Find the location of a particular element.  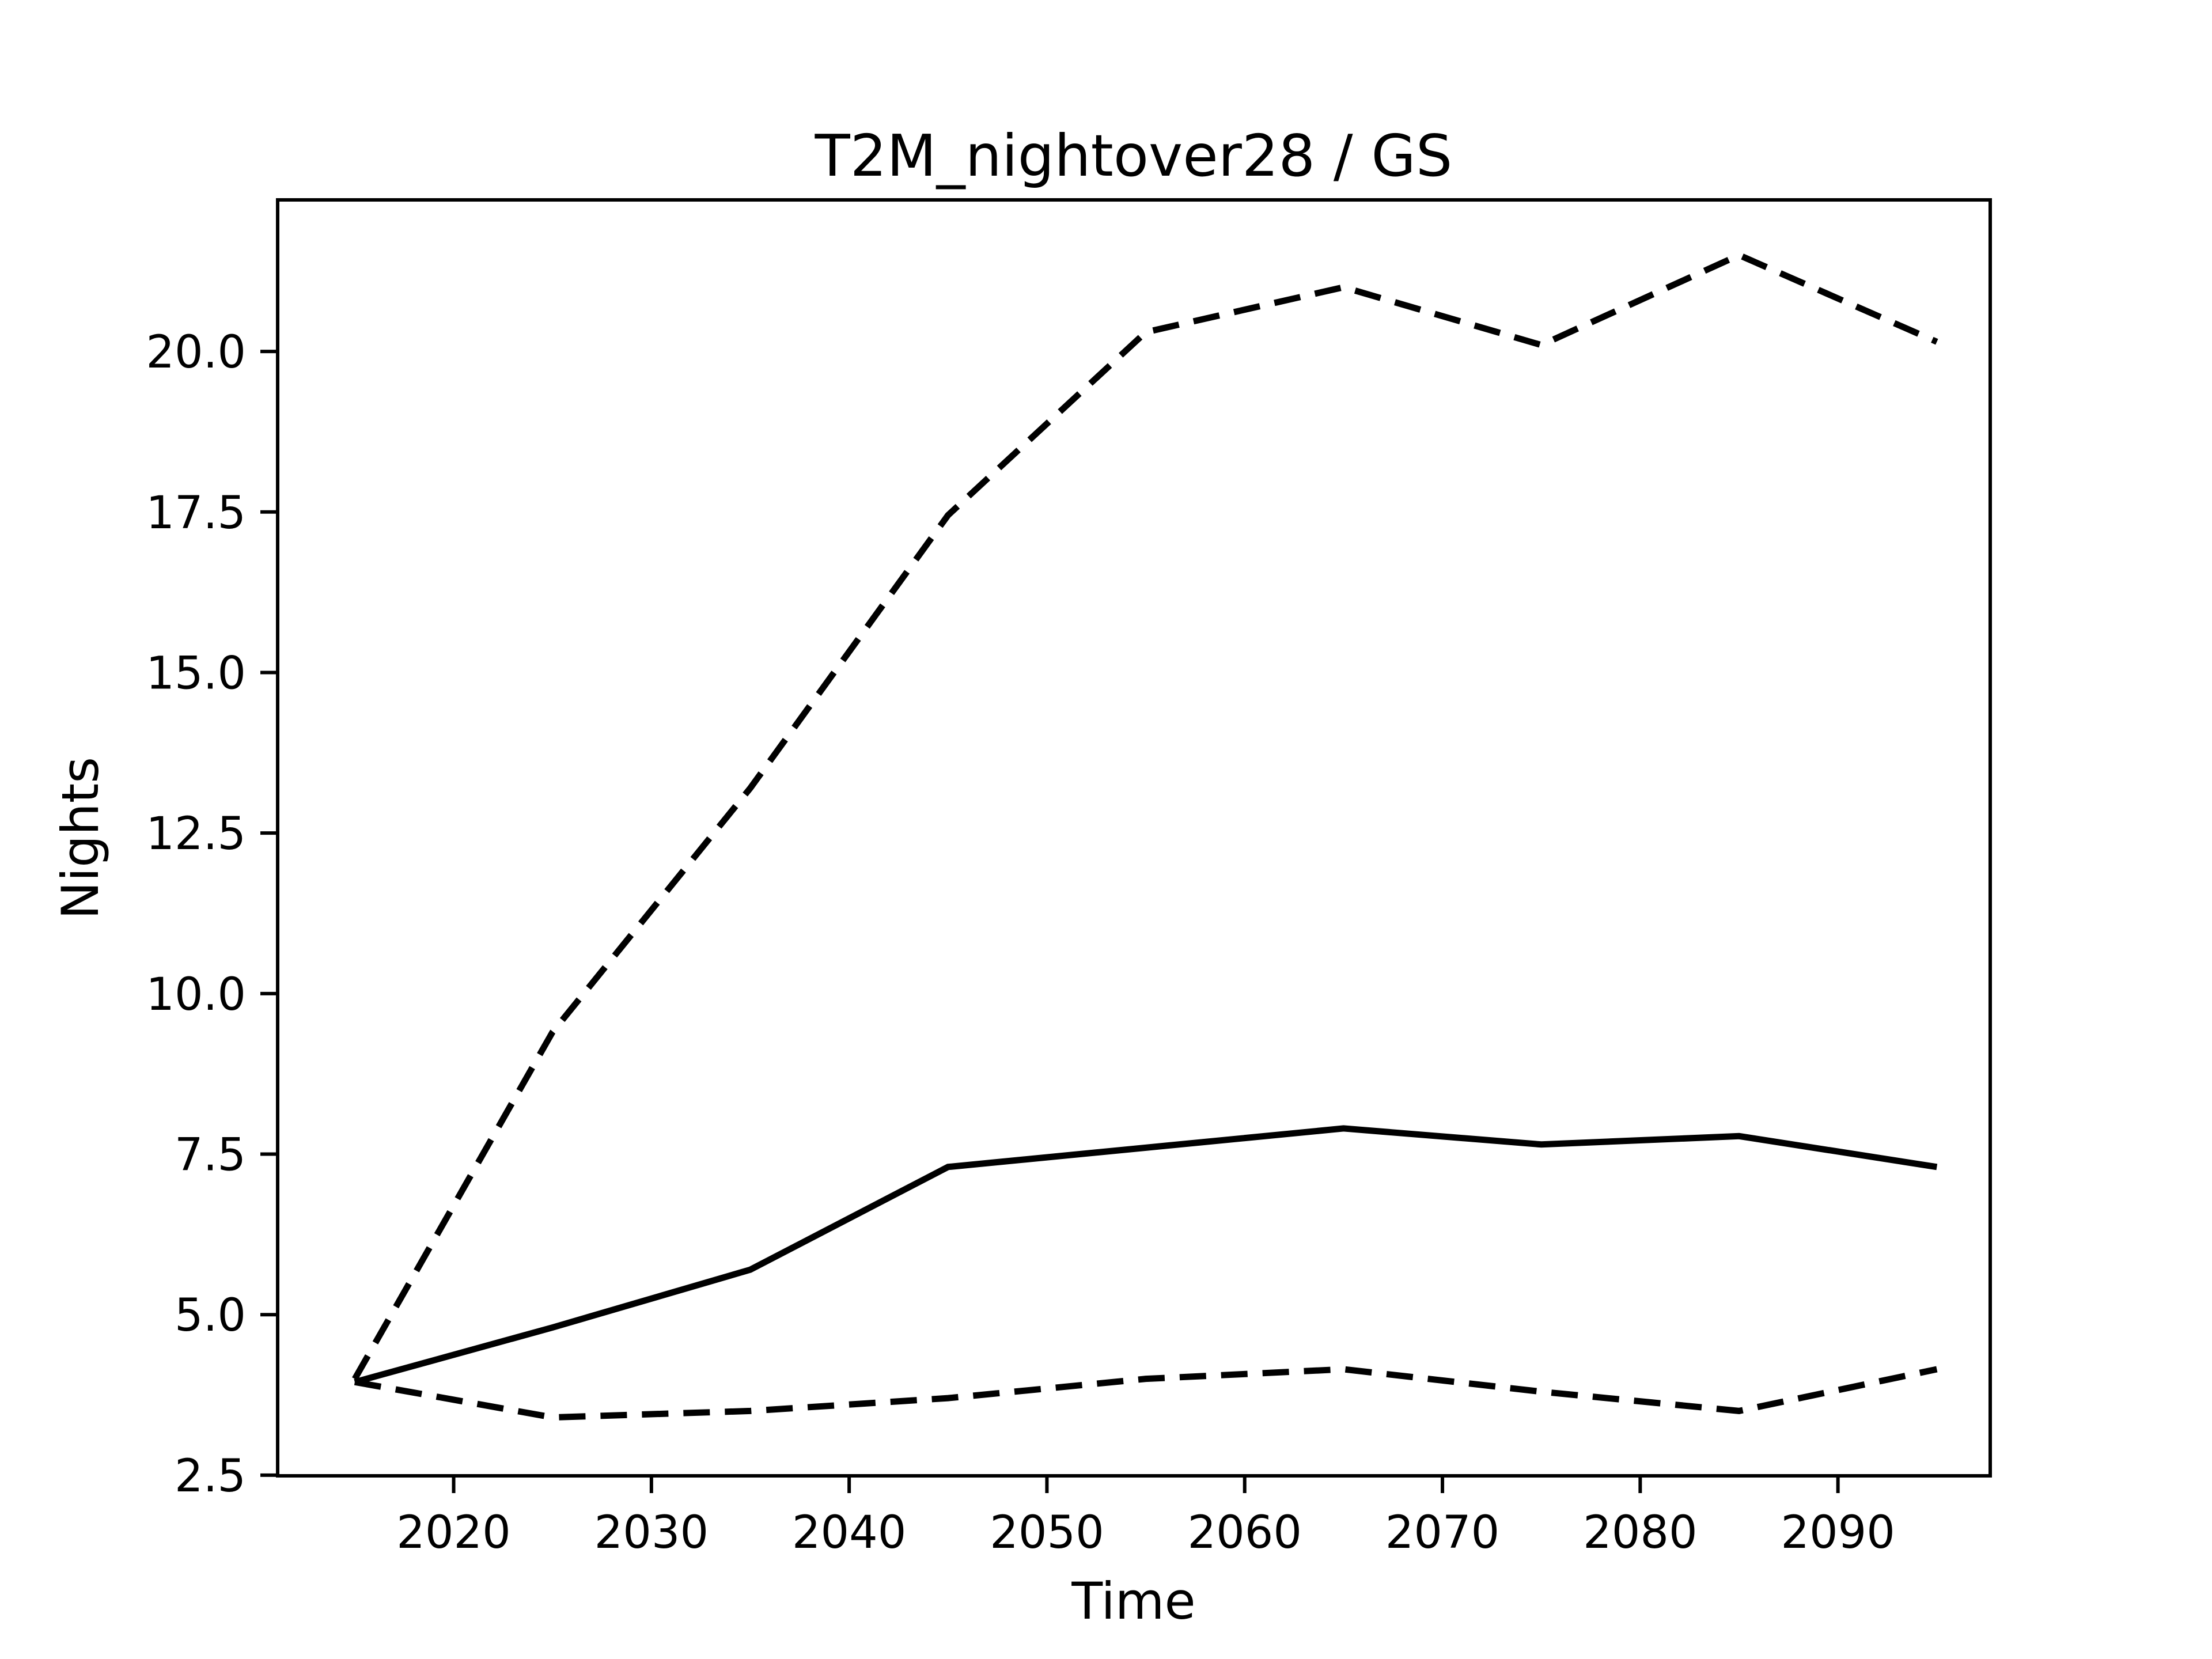

x-axis-tick-label: 2070 is located at coordinates (1443, 1533).